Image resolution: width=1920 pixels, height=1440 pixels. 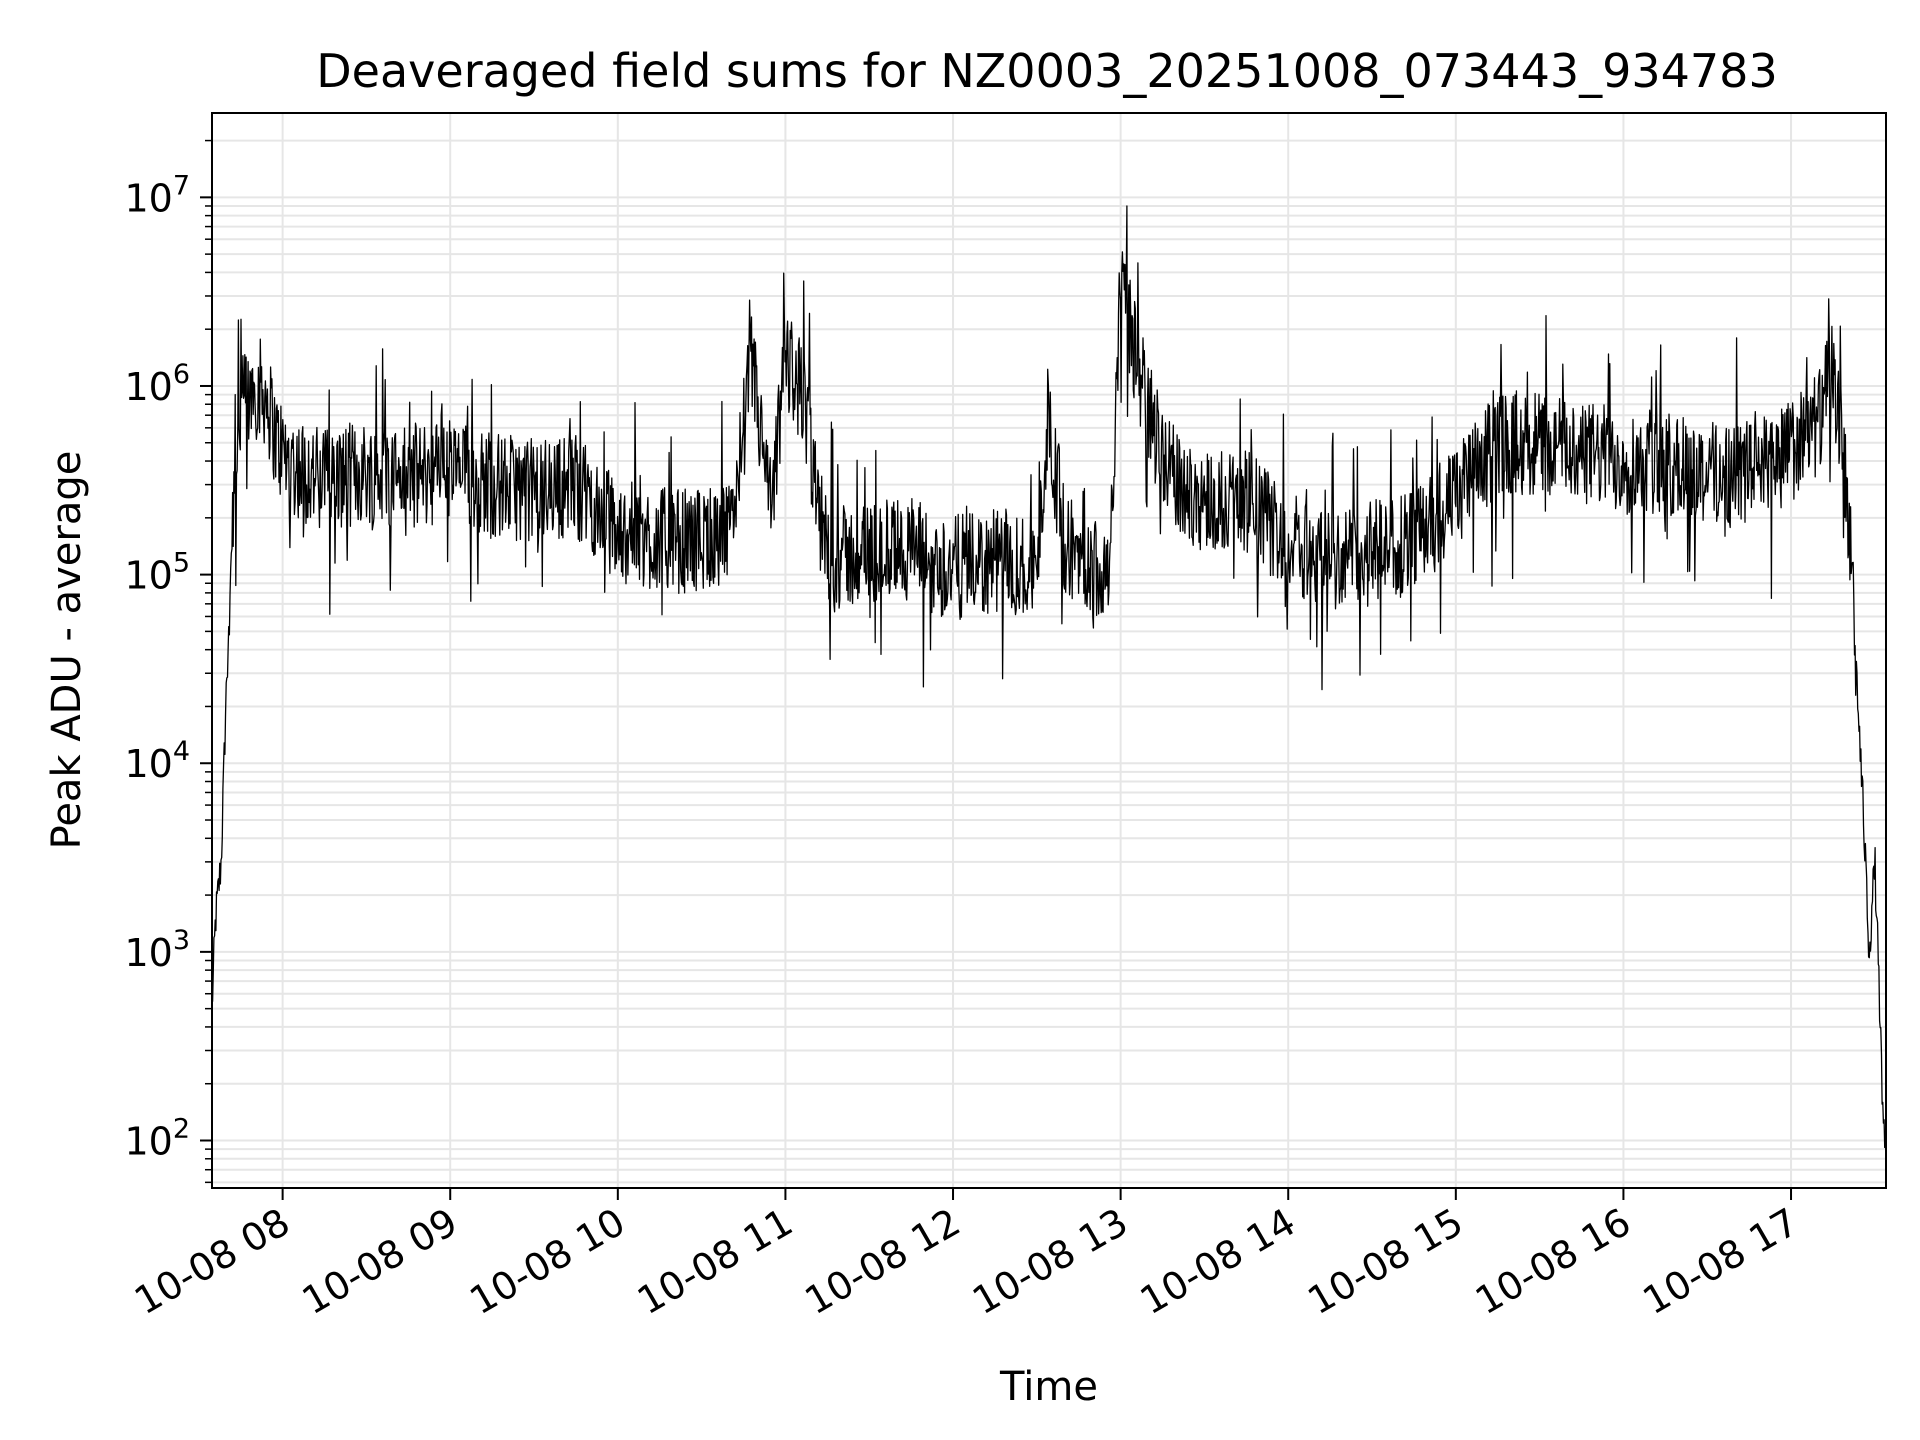 What do you see at coordinates (157, 1139) in the screenshot?
I see `y-tick-label: 102` at bounding box center [157, 1139].